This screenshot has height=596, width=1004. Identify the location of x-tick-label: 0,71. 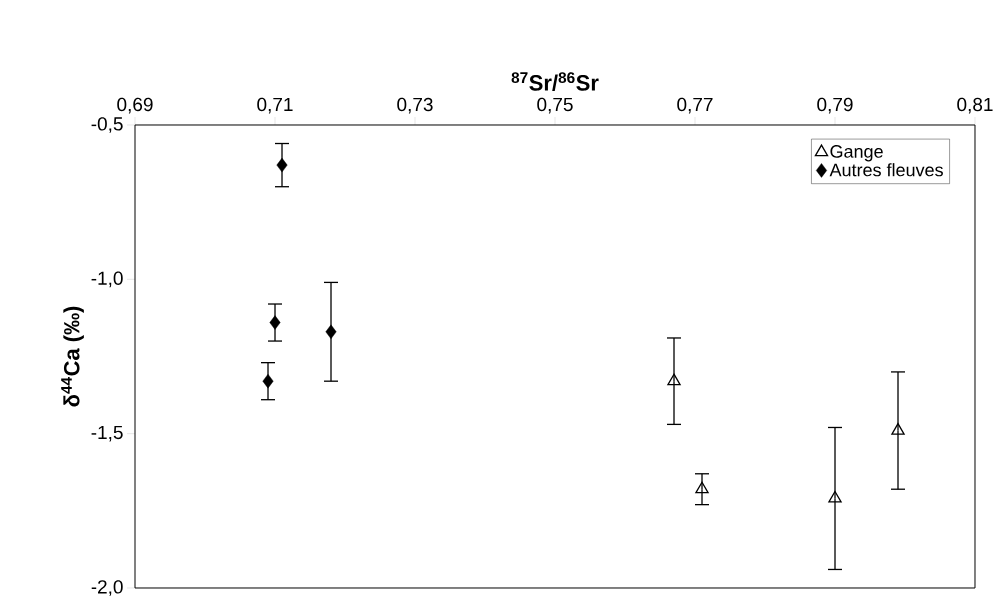
(275, 105).